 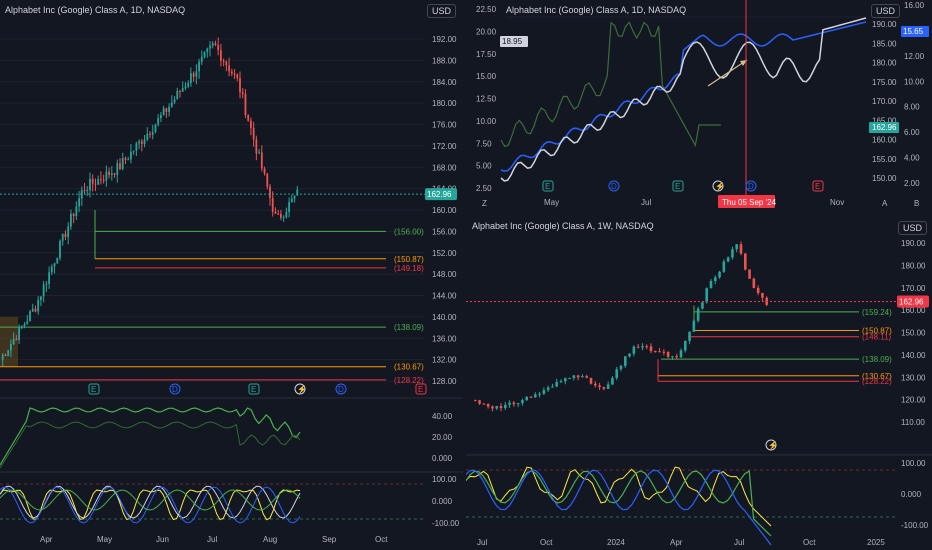 I want to click on bottom-right-price-tick: 130.00, so click(x=913, y=377).